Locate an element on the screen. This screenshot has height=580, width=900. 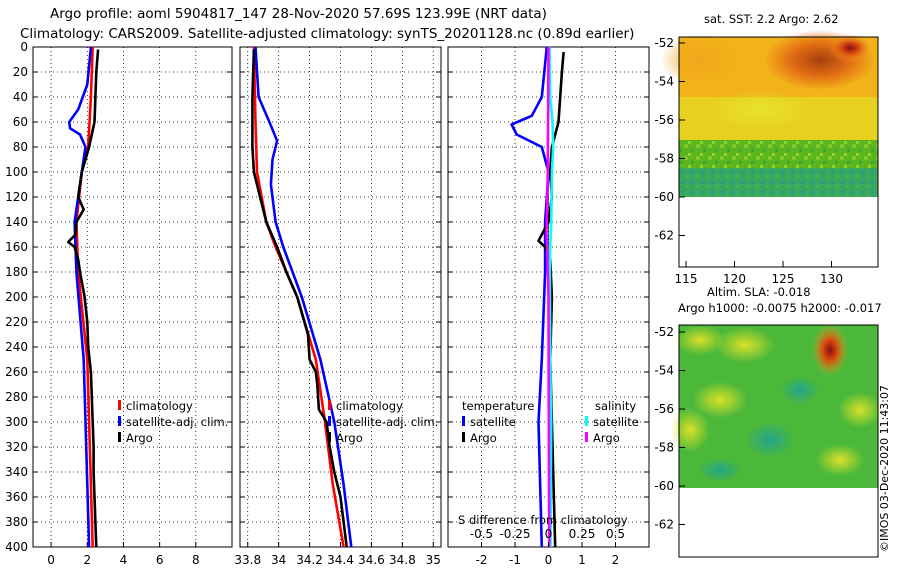
y-tick-label: 140 is located at coordinates (16, 222).